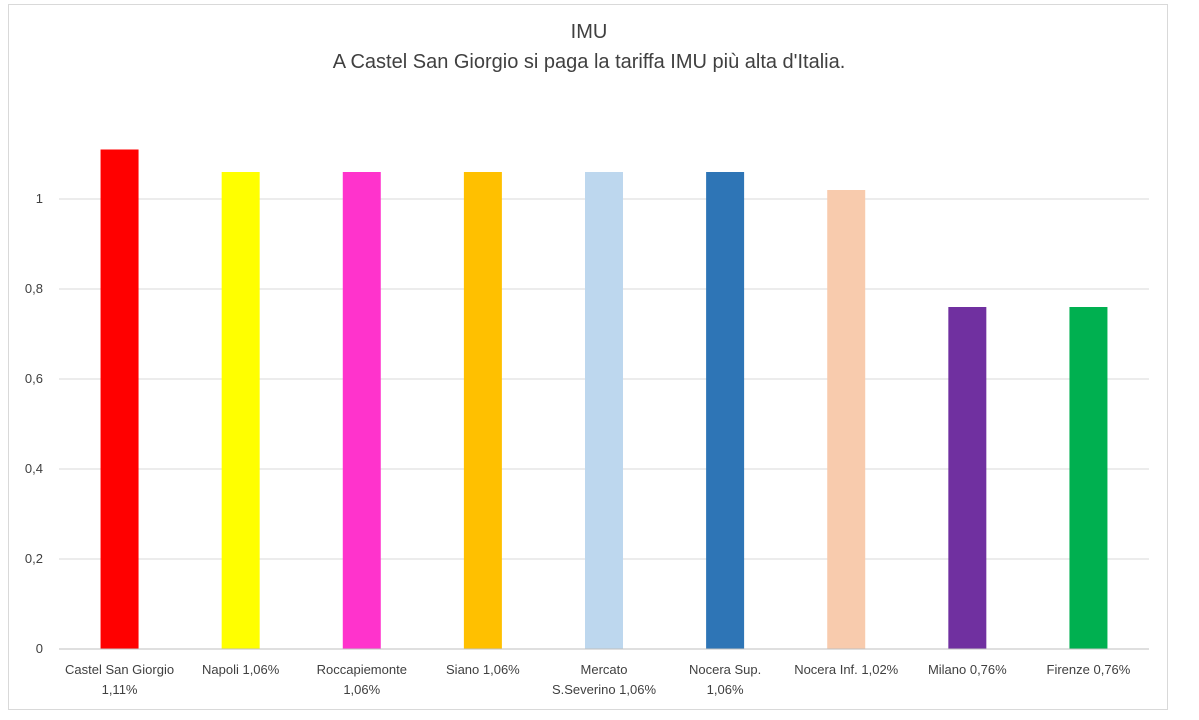 The width and height of the screenshot is (1199, 720). What do you see at coordinates (39, 198) in the screenshot?
I see `y-tick-label: 1` at bounding box center [39, 198].